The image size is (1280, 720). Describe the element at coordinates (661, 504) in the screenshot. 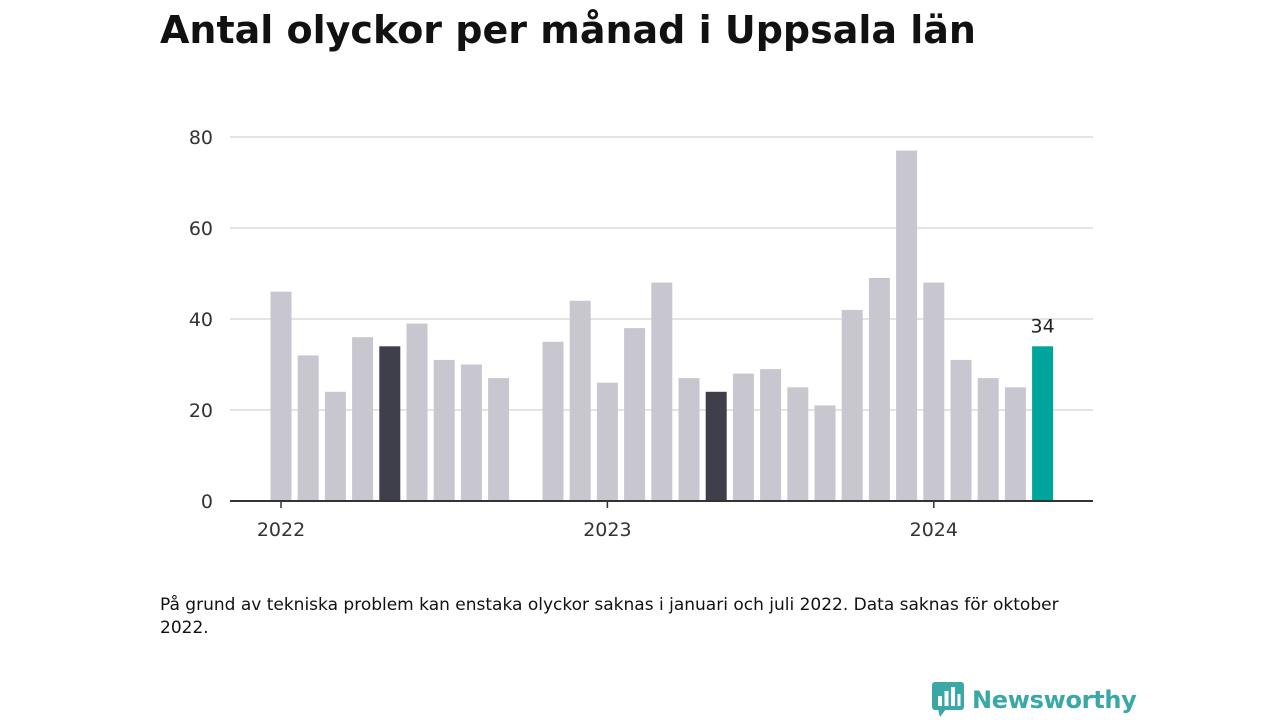

I see `axes` at that location.